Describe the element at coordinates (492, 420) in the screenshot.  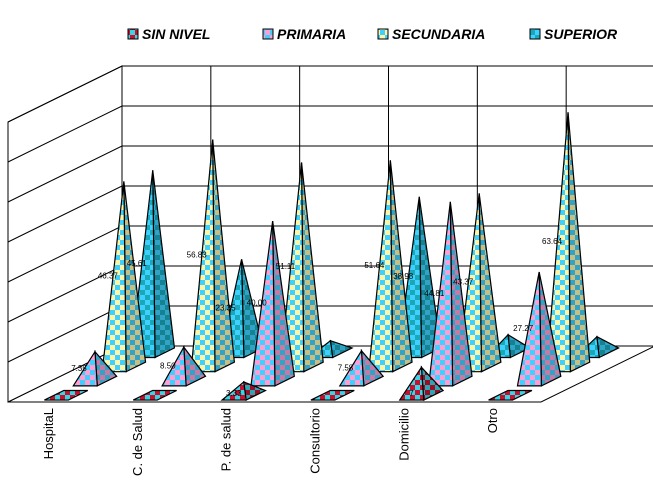
I see `category-label: Otro` at that location.